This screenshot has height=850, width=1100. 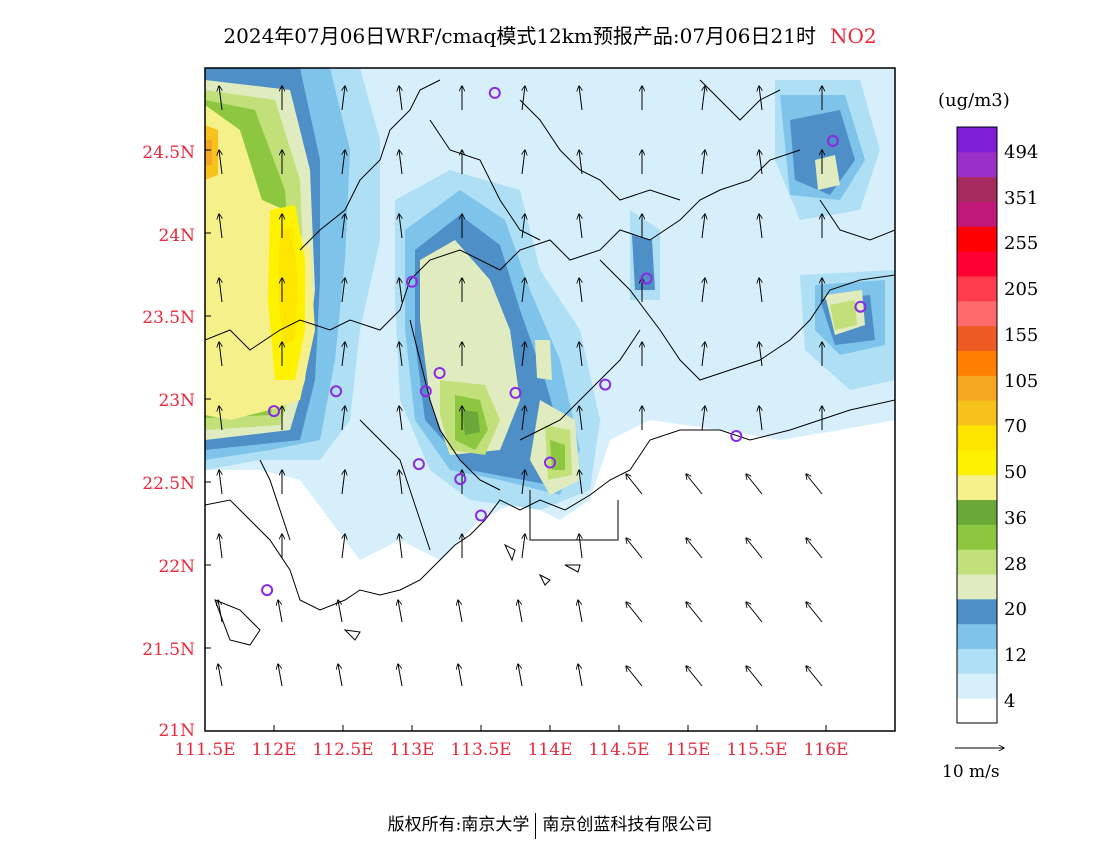 What do you see at coordinates (1015, 472) in the screenshot?
I see `legend-label: 50` at bounding box center [1015, 472].